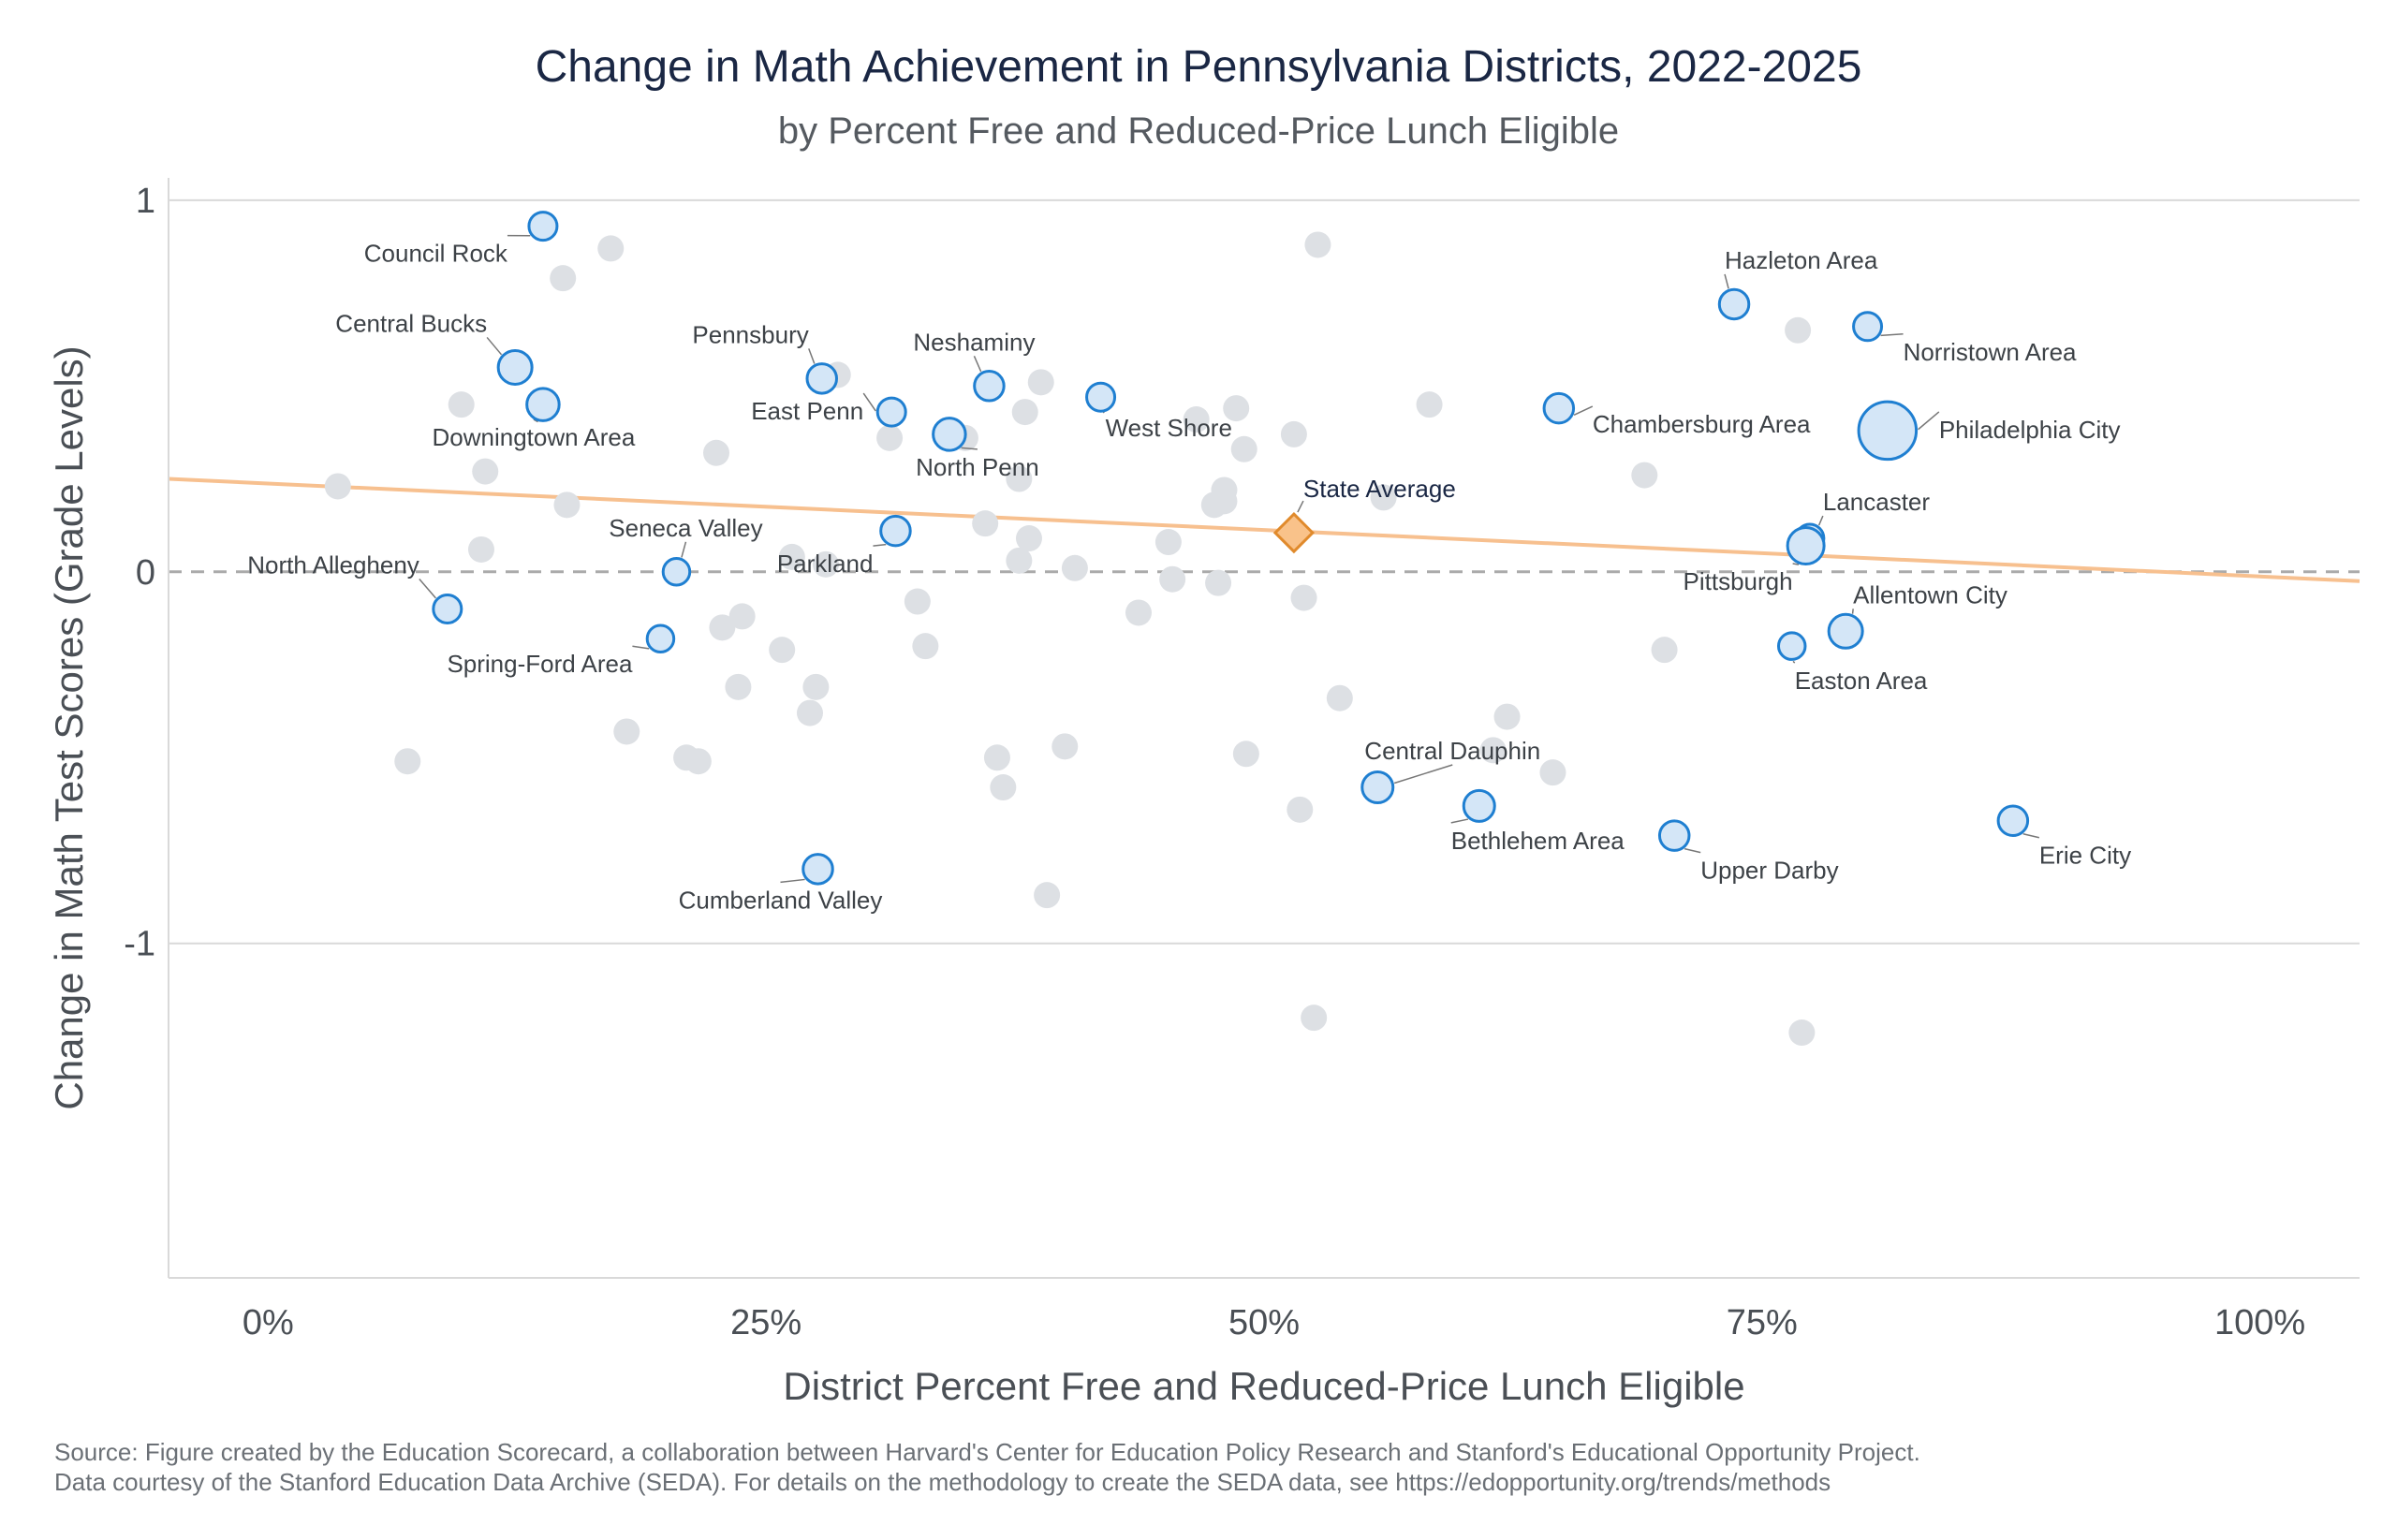 The image size is (2397, 1540). Describe the element at coordinates (1169, 428) in the screenshot. I see `district-label: West Shore` at that location.